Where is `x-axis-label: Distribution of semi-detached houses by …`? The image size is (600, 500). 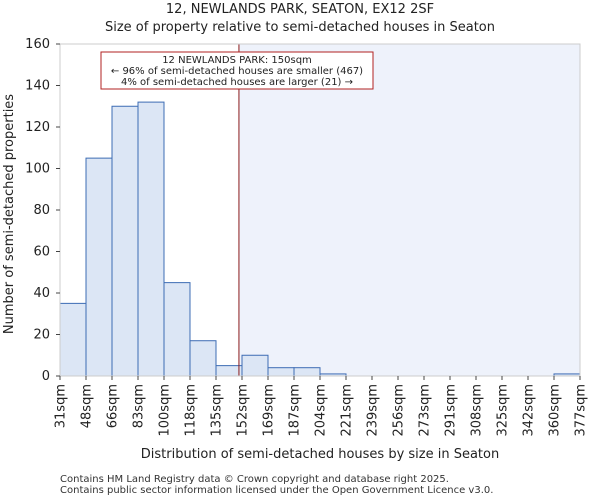 x-axis-label: Distribution of semi-detached houses by … is located at coordinates (320, 454).